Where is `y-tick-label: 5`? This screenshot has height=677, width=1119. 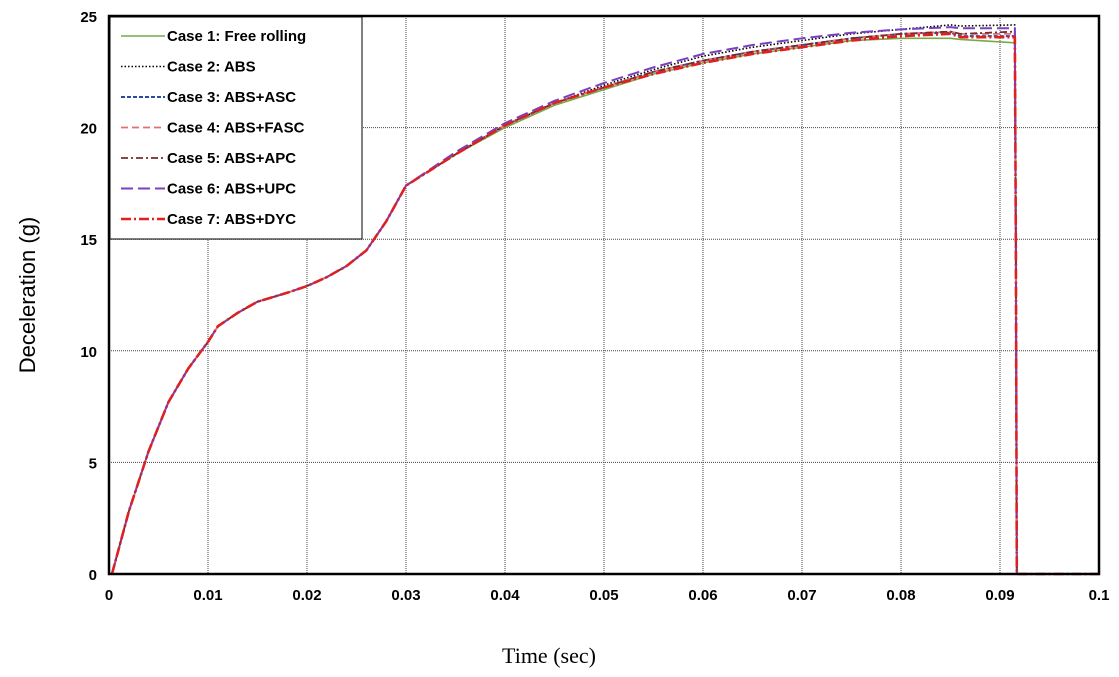
y-tick-label: 5 is located at coordinates (93, 463).